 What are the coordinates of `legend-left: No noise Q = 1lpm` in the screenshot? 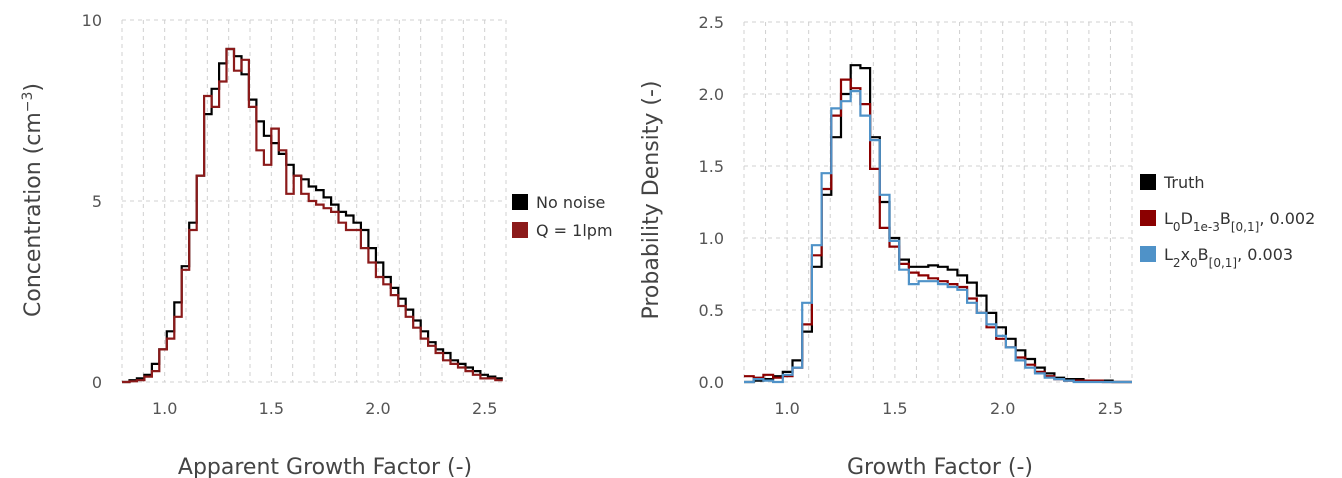 It's located at (562, 216).